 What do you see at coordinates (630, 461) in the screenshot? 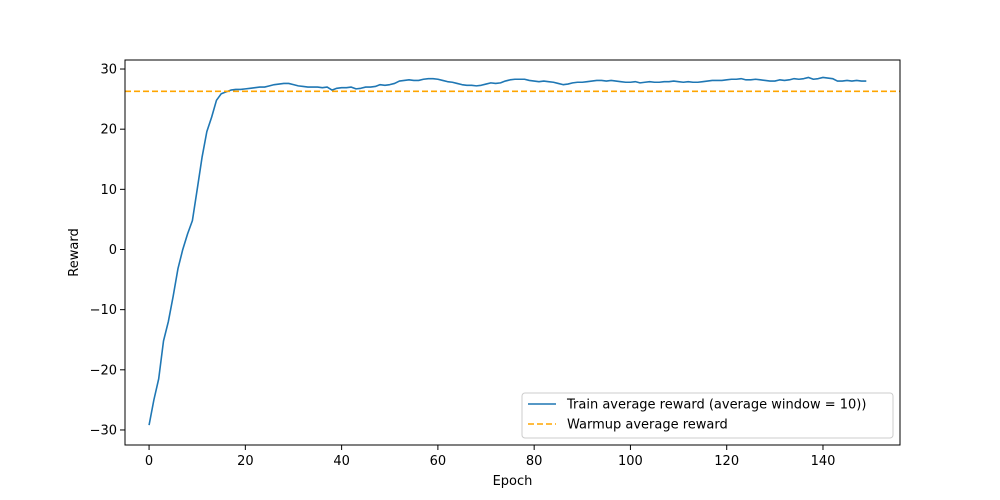
I see `x-tick-label: 100` at bounding box center [630, 461].